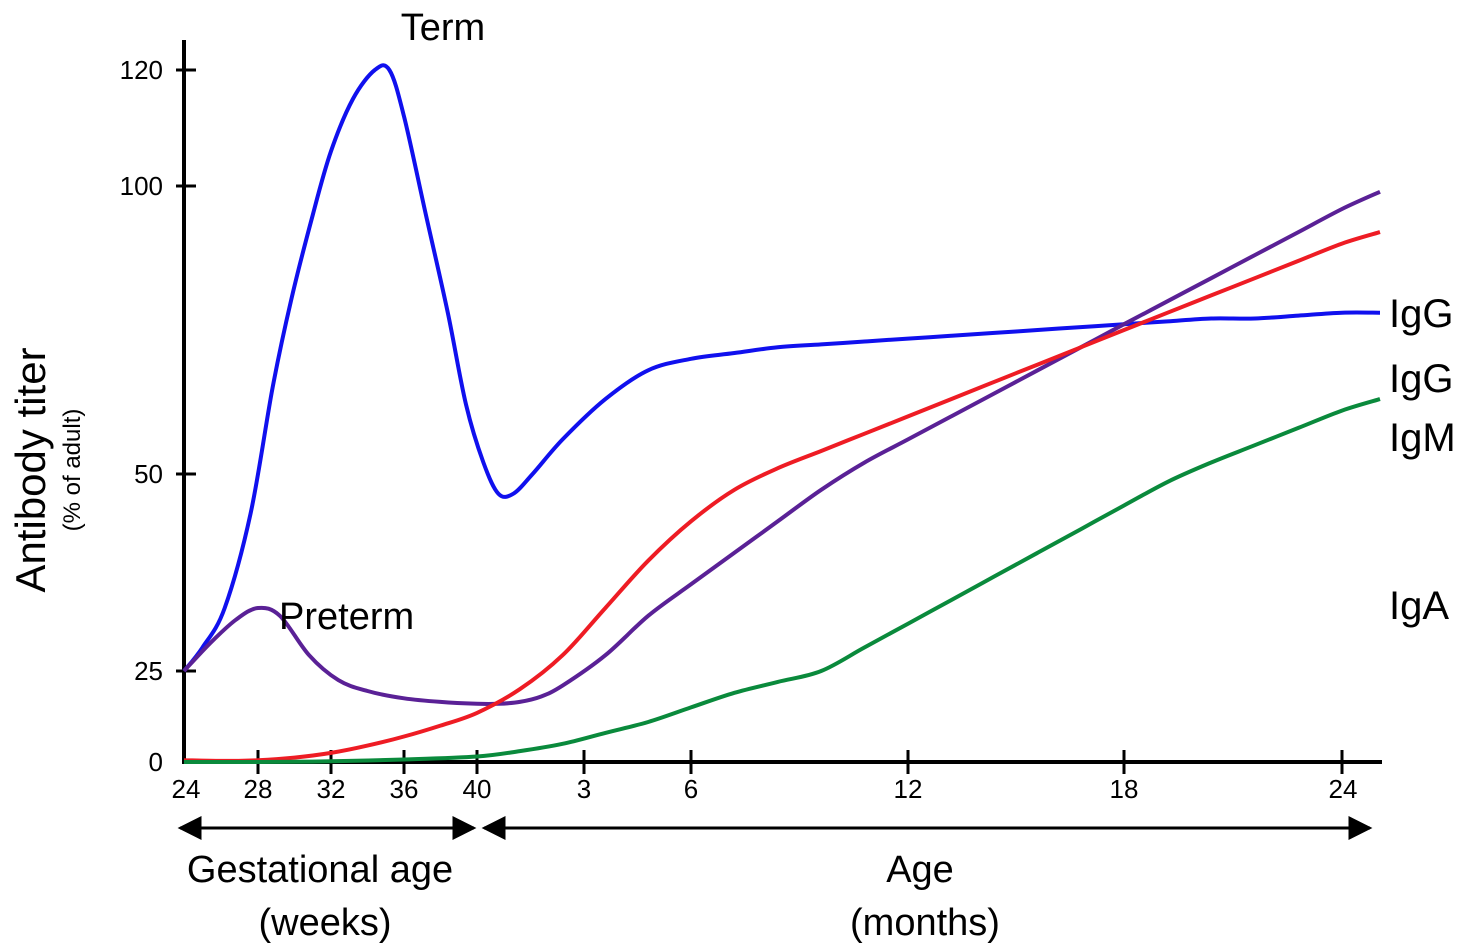  I want to click on x-tick-label: 3, so click(584, 789).